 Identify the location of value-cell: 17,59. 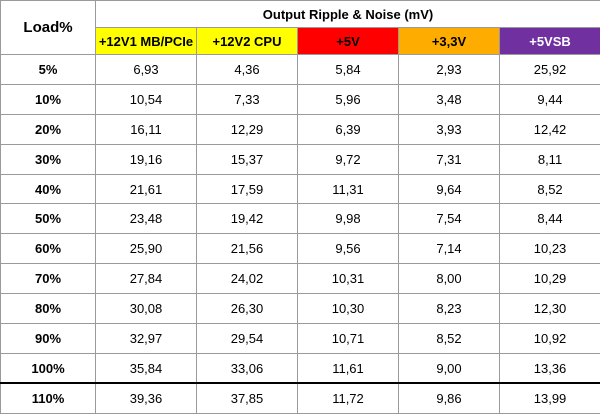
(247, 189).